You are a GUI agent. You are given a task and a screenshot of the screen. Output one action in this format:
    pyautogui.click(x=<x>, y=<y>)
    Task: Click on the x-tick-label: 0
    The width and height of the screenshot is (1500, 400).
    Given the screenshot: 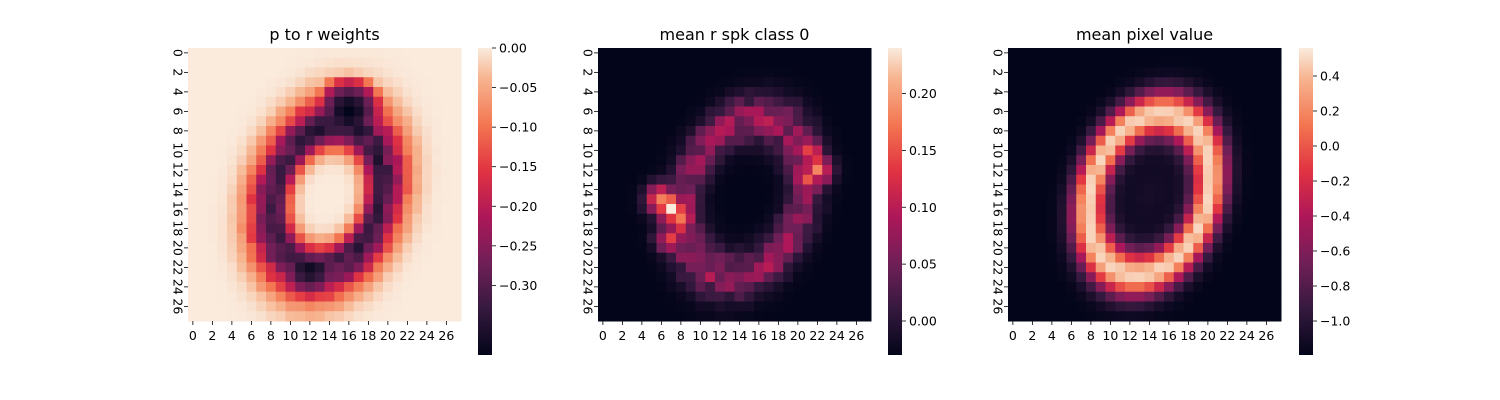 What is the action you would take?
    pyautogui.click(x=193, y=335)
    